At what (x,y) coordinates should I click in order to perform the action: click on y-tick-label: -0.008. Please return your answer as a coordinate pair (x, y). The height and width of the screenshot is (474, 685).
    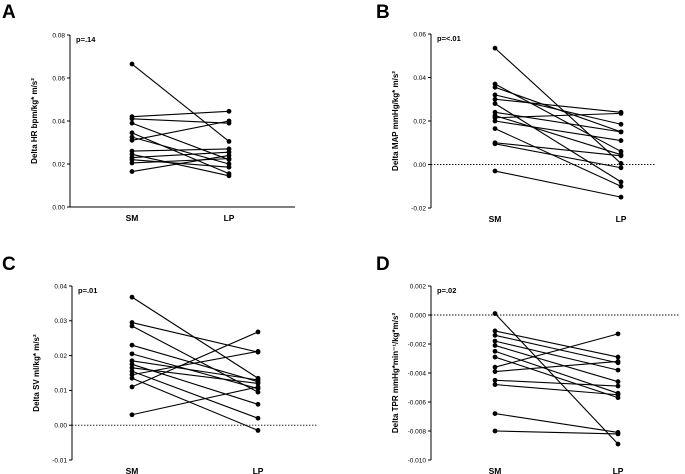
    Looking at the image, I should click on (417, 431).